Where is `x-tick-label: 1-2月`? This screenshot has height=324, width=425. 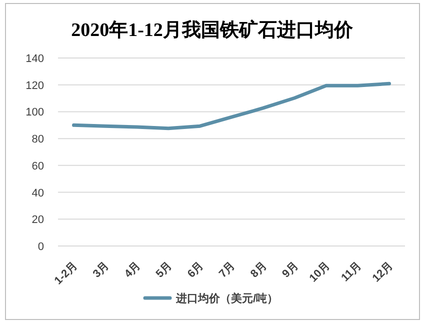 x-tick-label: 1-2月 is located at coordinates (66, 274).